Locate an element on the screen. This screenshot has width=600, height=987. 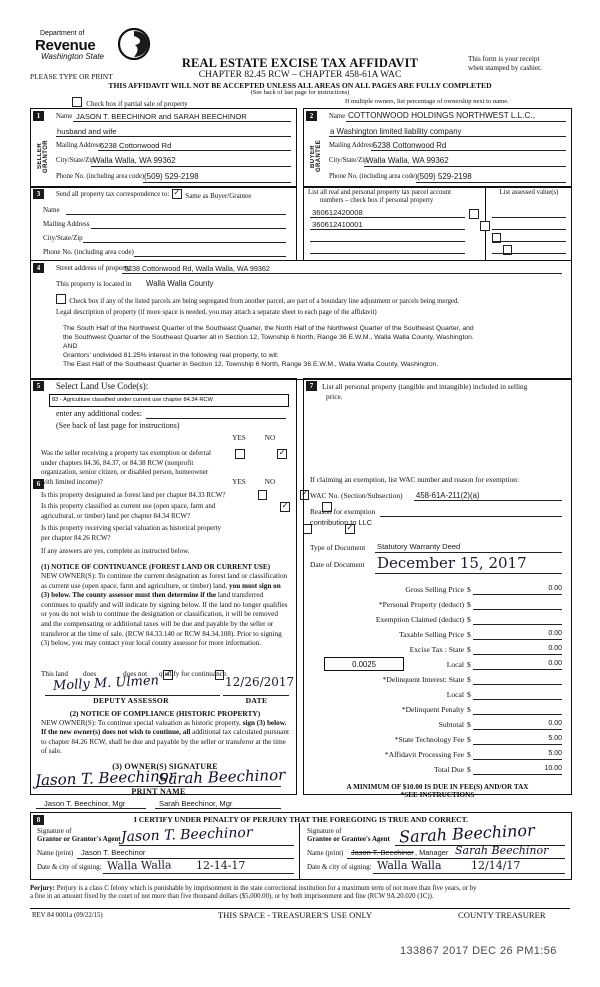
qualify-prefix: This land is located at coordinates (54, 674).